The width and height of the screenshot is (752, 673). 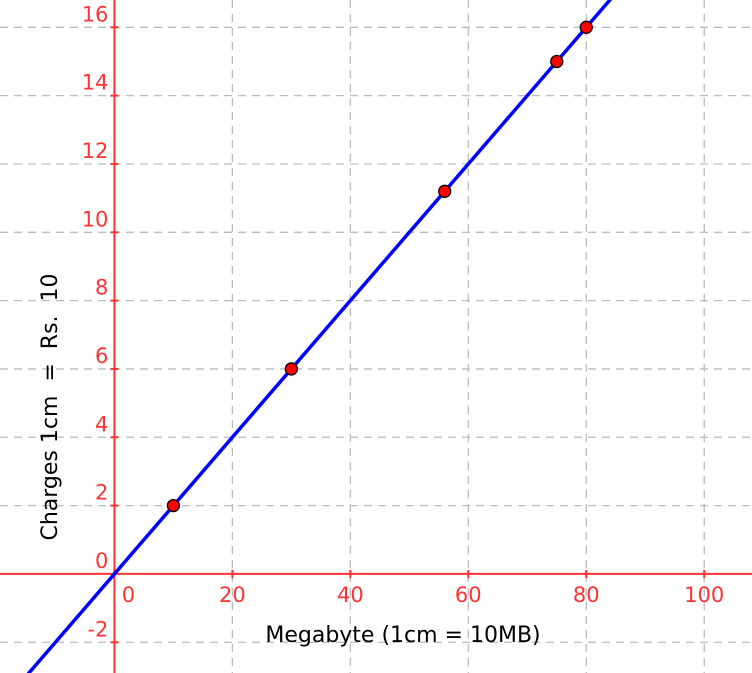 I want to click on y-tick-label: -2, so click(x=97, y=629).